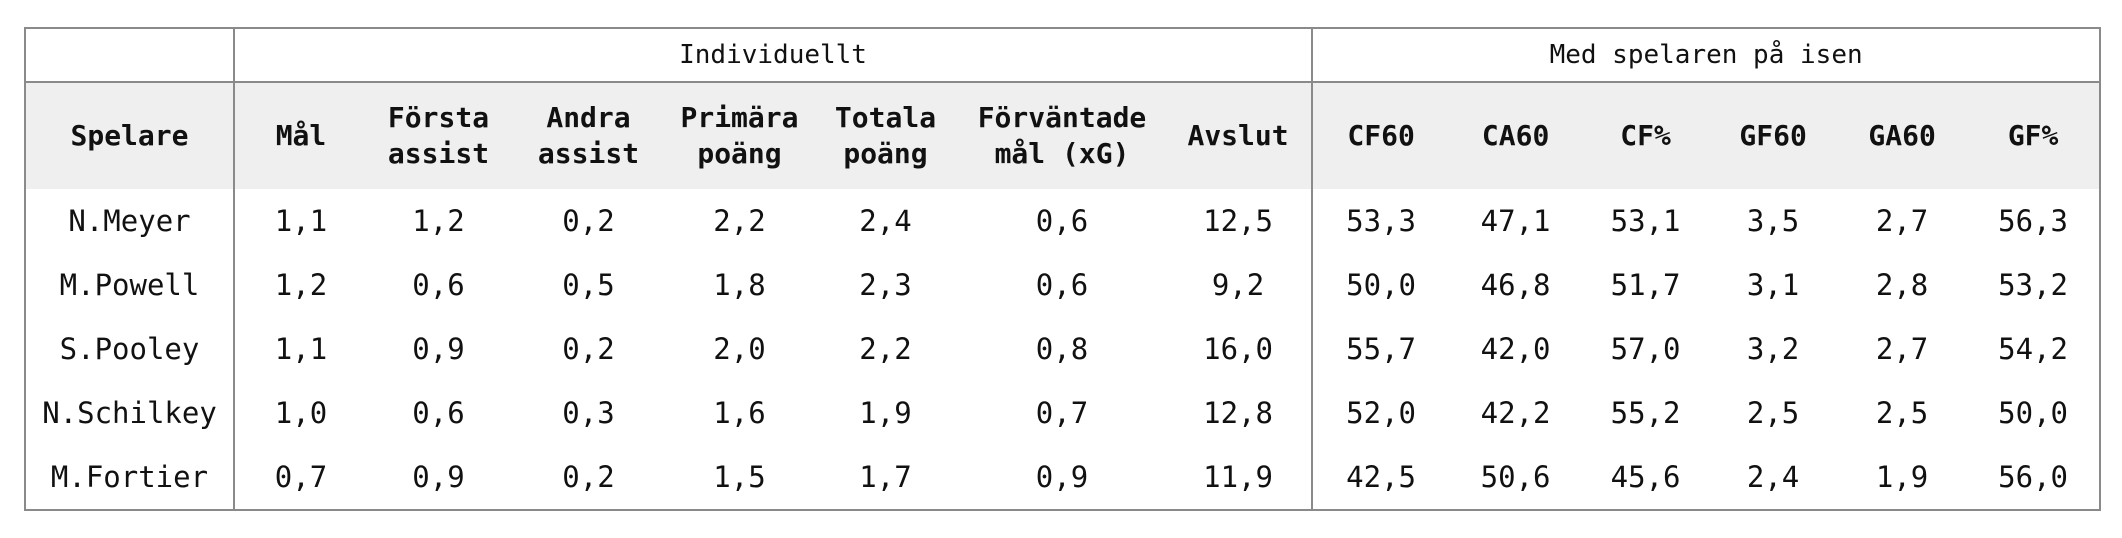  I want to click on player-name: M.Fortier, so click(130, 477).